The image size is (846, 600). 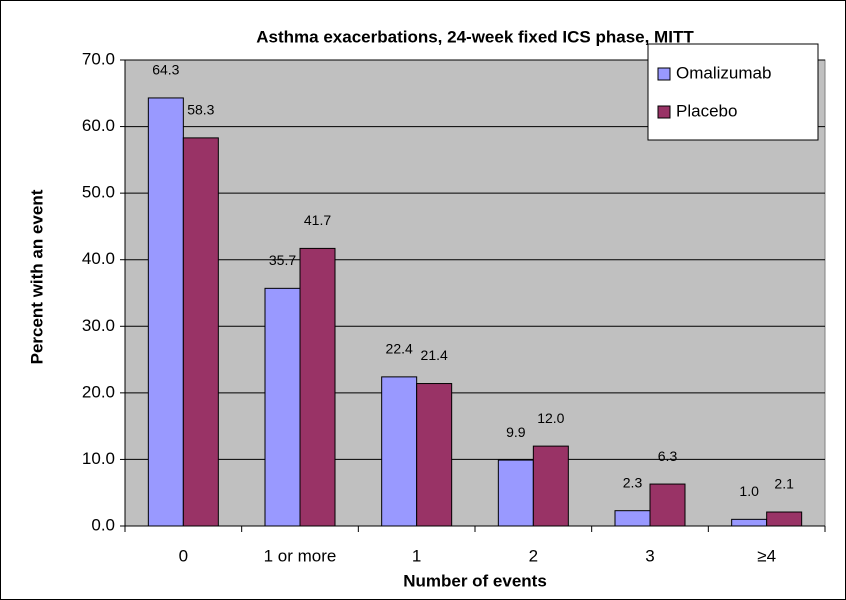 What do you see at coordinates (723, 72) in the screenshot?
I see `legend-label: Omalizumab` at bounding box center [723, 72].